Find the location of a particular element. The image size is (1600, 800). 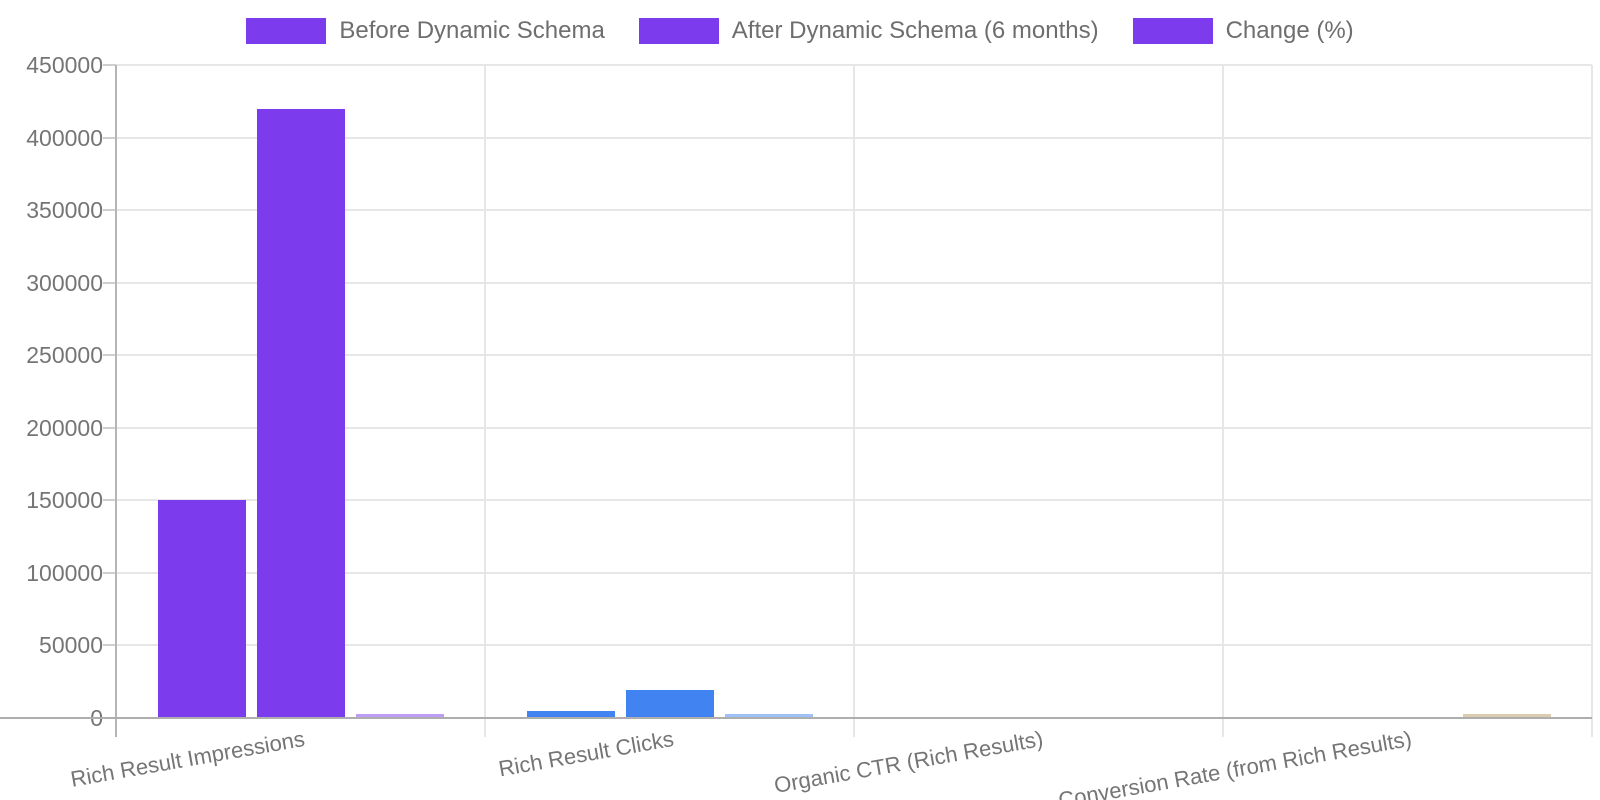

x-axis-label: Conversion Rate (from Rich Results) is located at coordinates (1235, 763).